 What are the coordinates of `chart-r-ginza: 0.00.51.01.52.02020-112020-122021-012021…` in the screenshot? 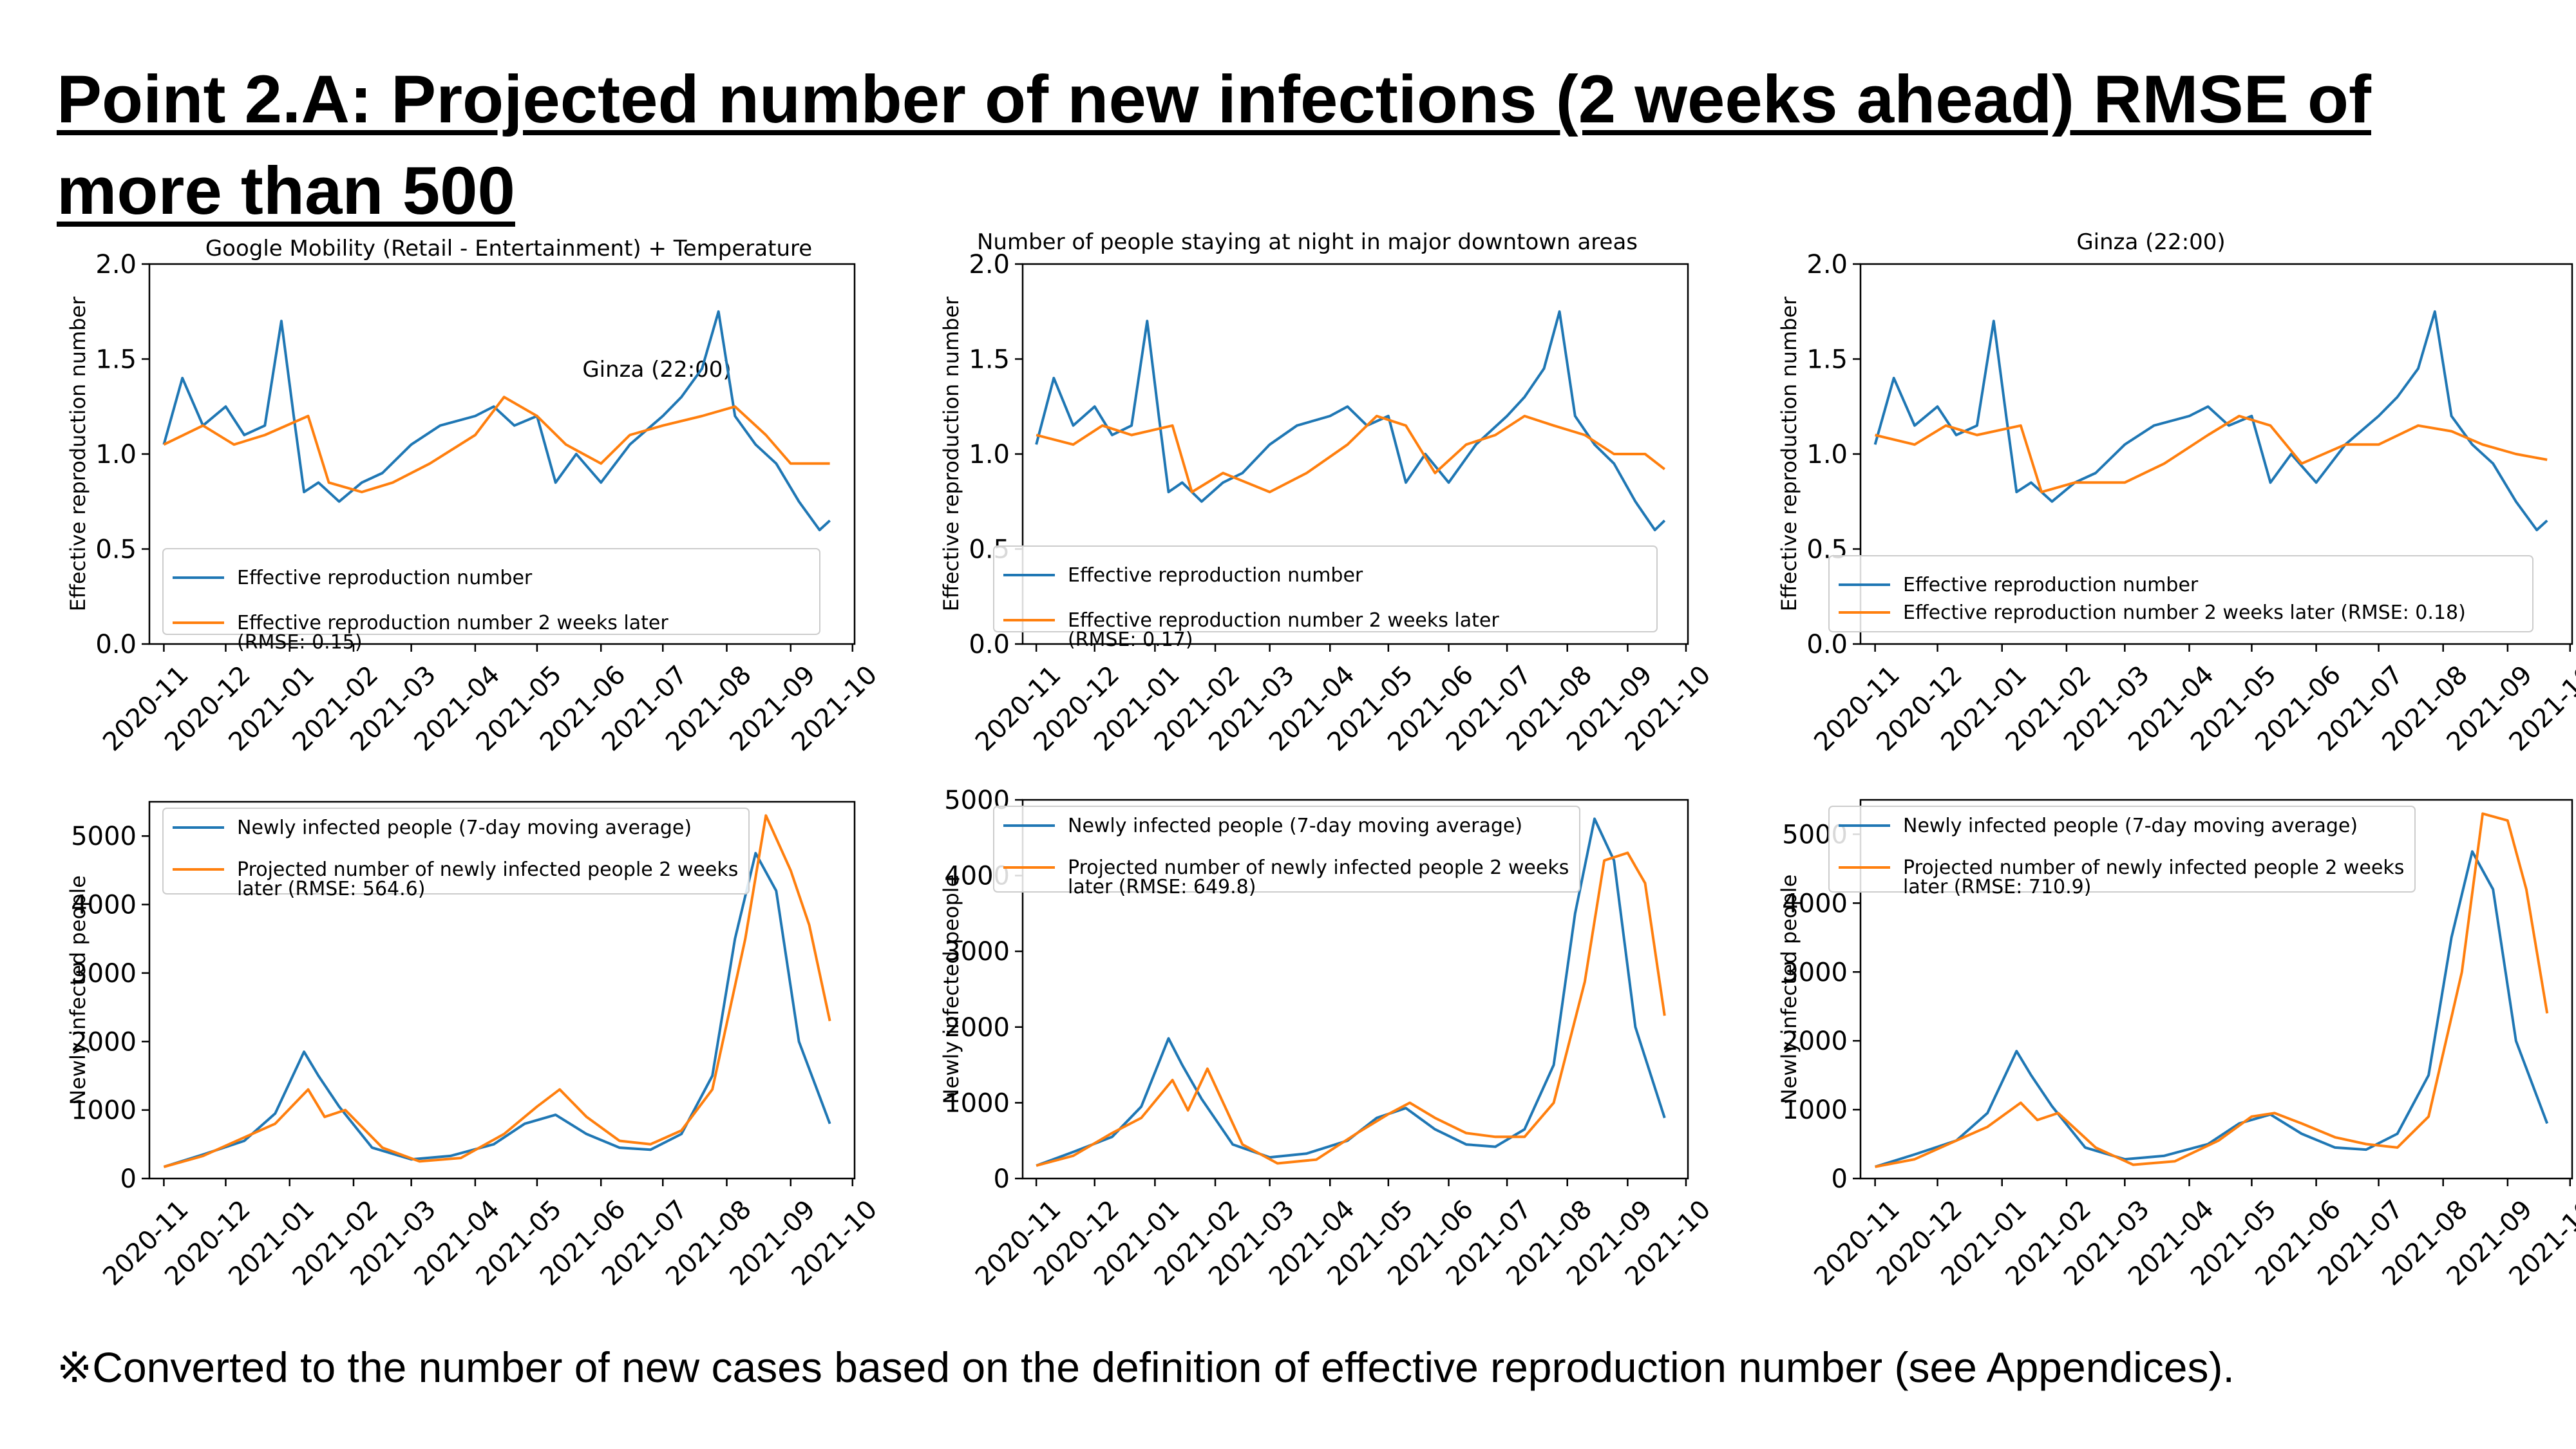 It's located at (2176, 493).